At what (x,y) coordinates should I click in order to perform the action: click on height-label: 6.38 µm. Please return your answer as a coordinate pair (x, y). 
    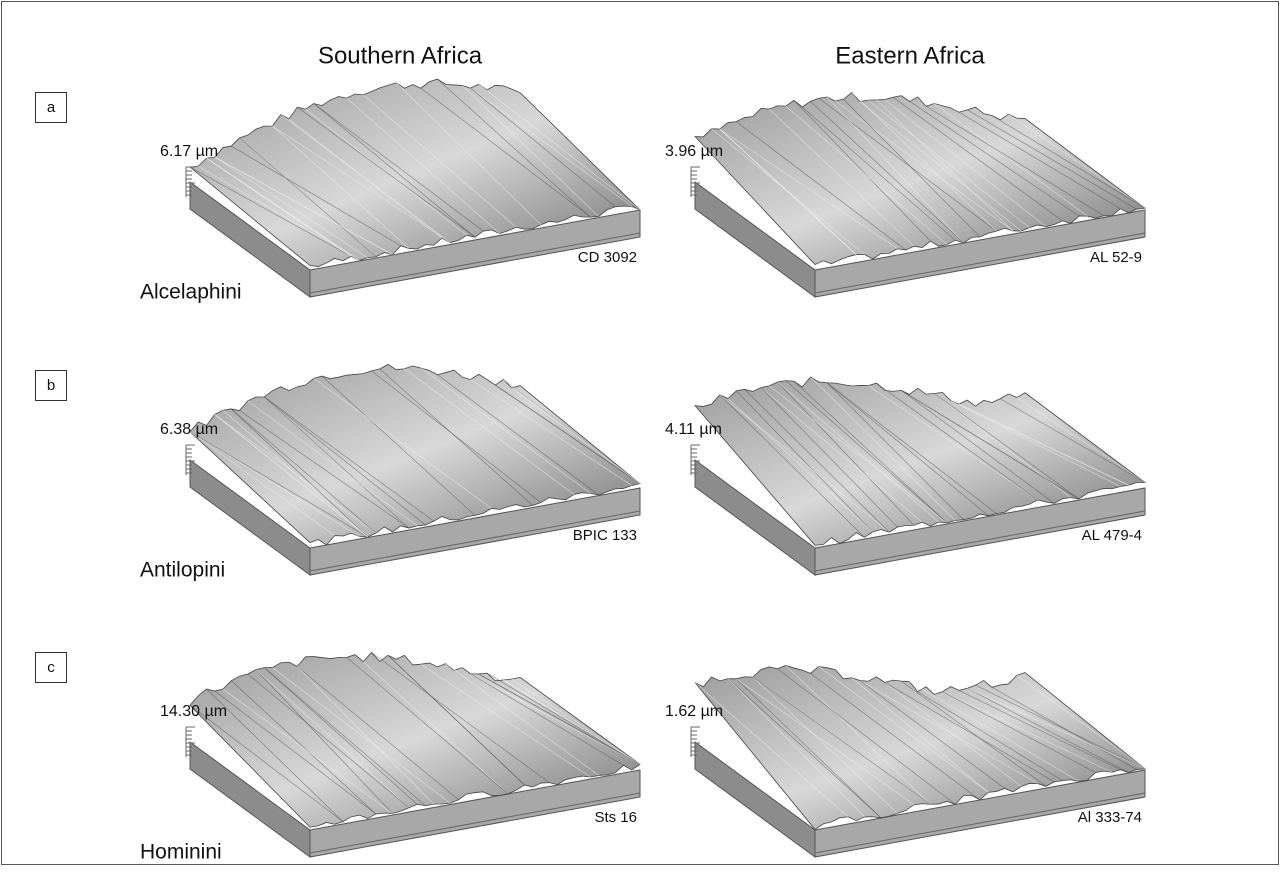
    Looking at the image, I should click on (189, 429).